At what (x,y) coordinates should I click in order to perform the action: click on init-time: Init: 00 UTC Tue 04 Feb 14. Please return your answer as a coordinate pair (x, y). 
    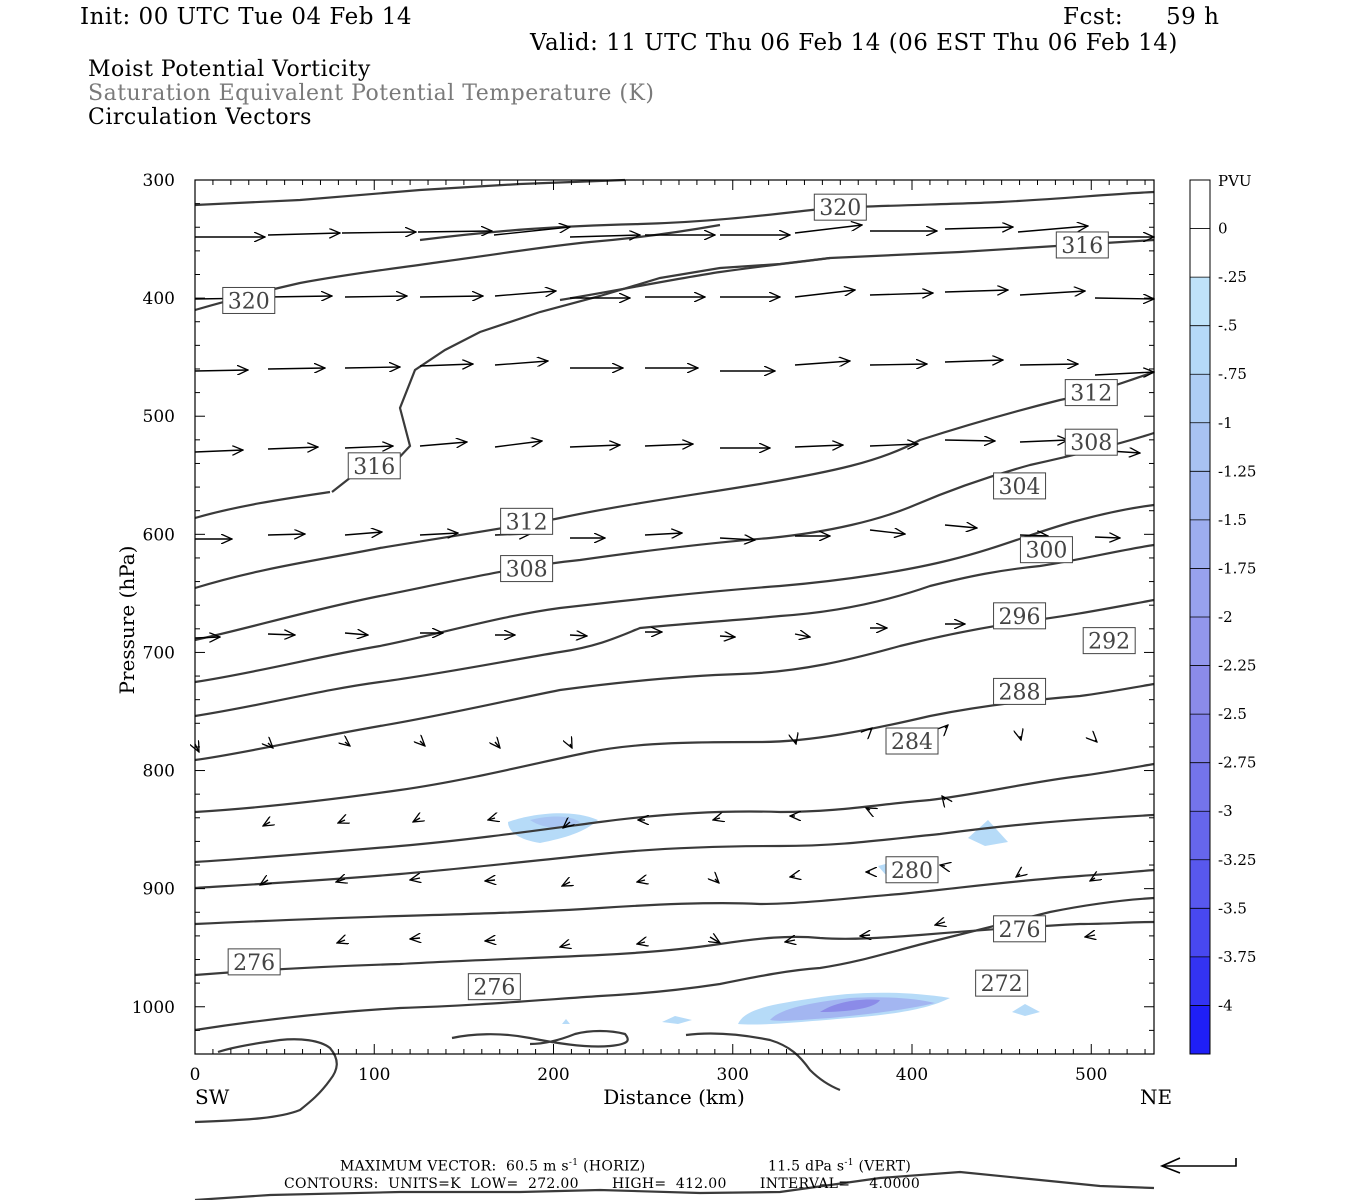
    Looking at the image, I should click on (246, 17).